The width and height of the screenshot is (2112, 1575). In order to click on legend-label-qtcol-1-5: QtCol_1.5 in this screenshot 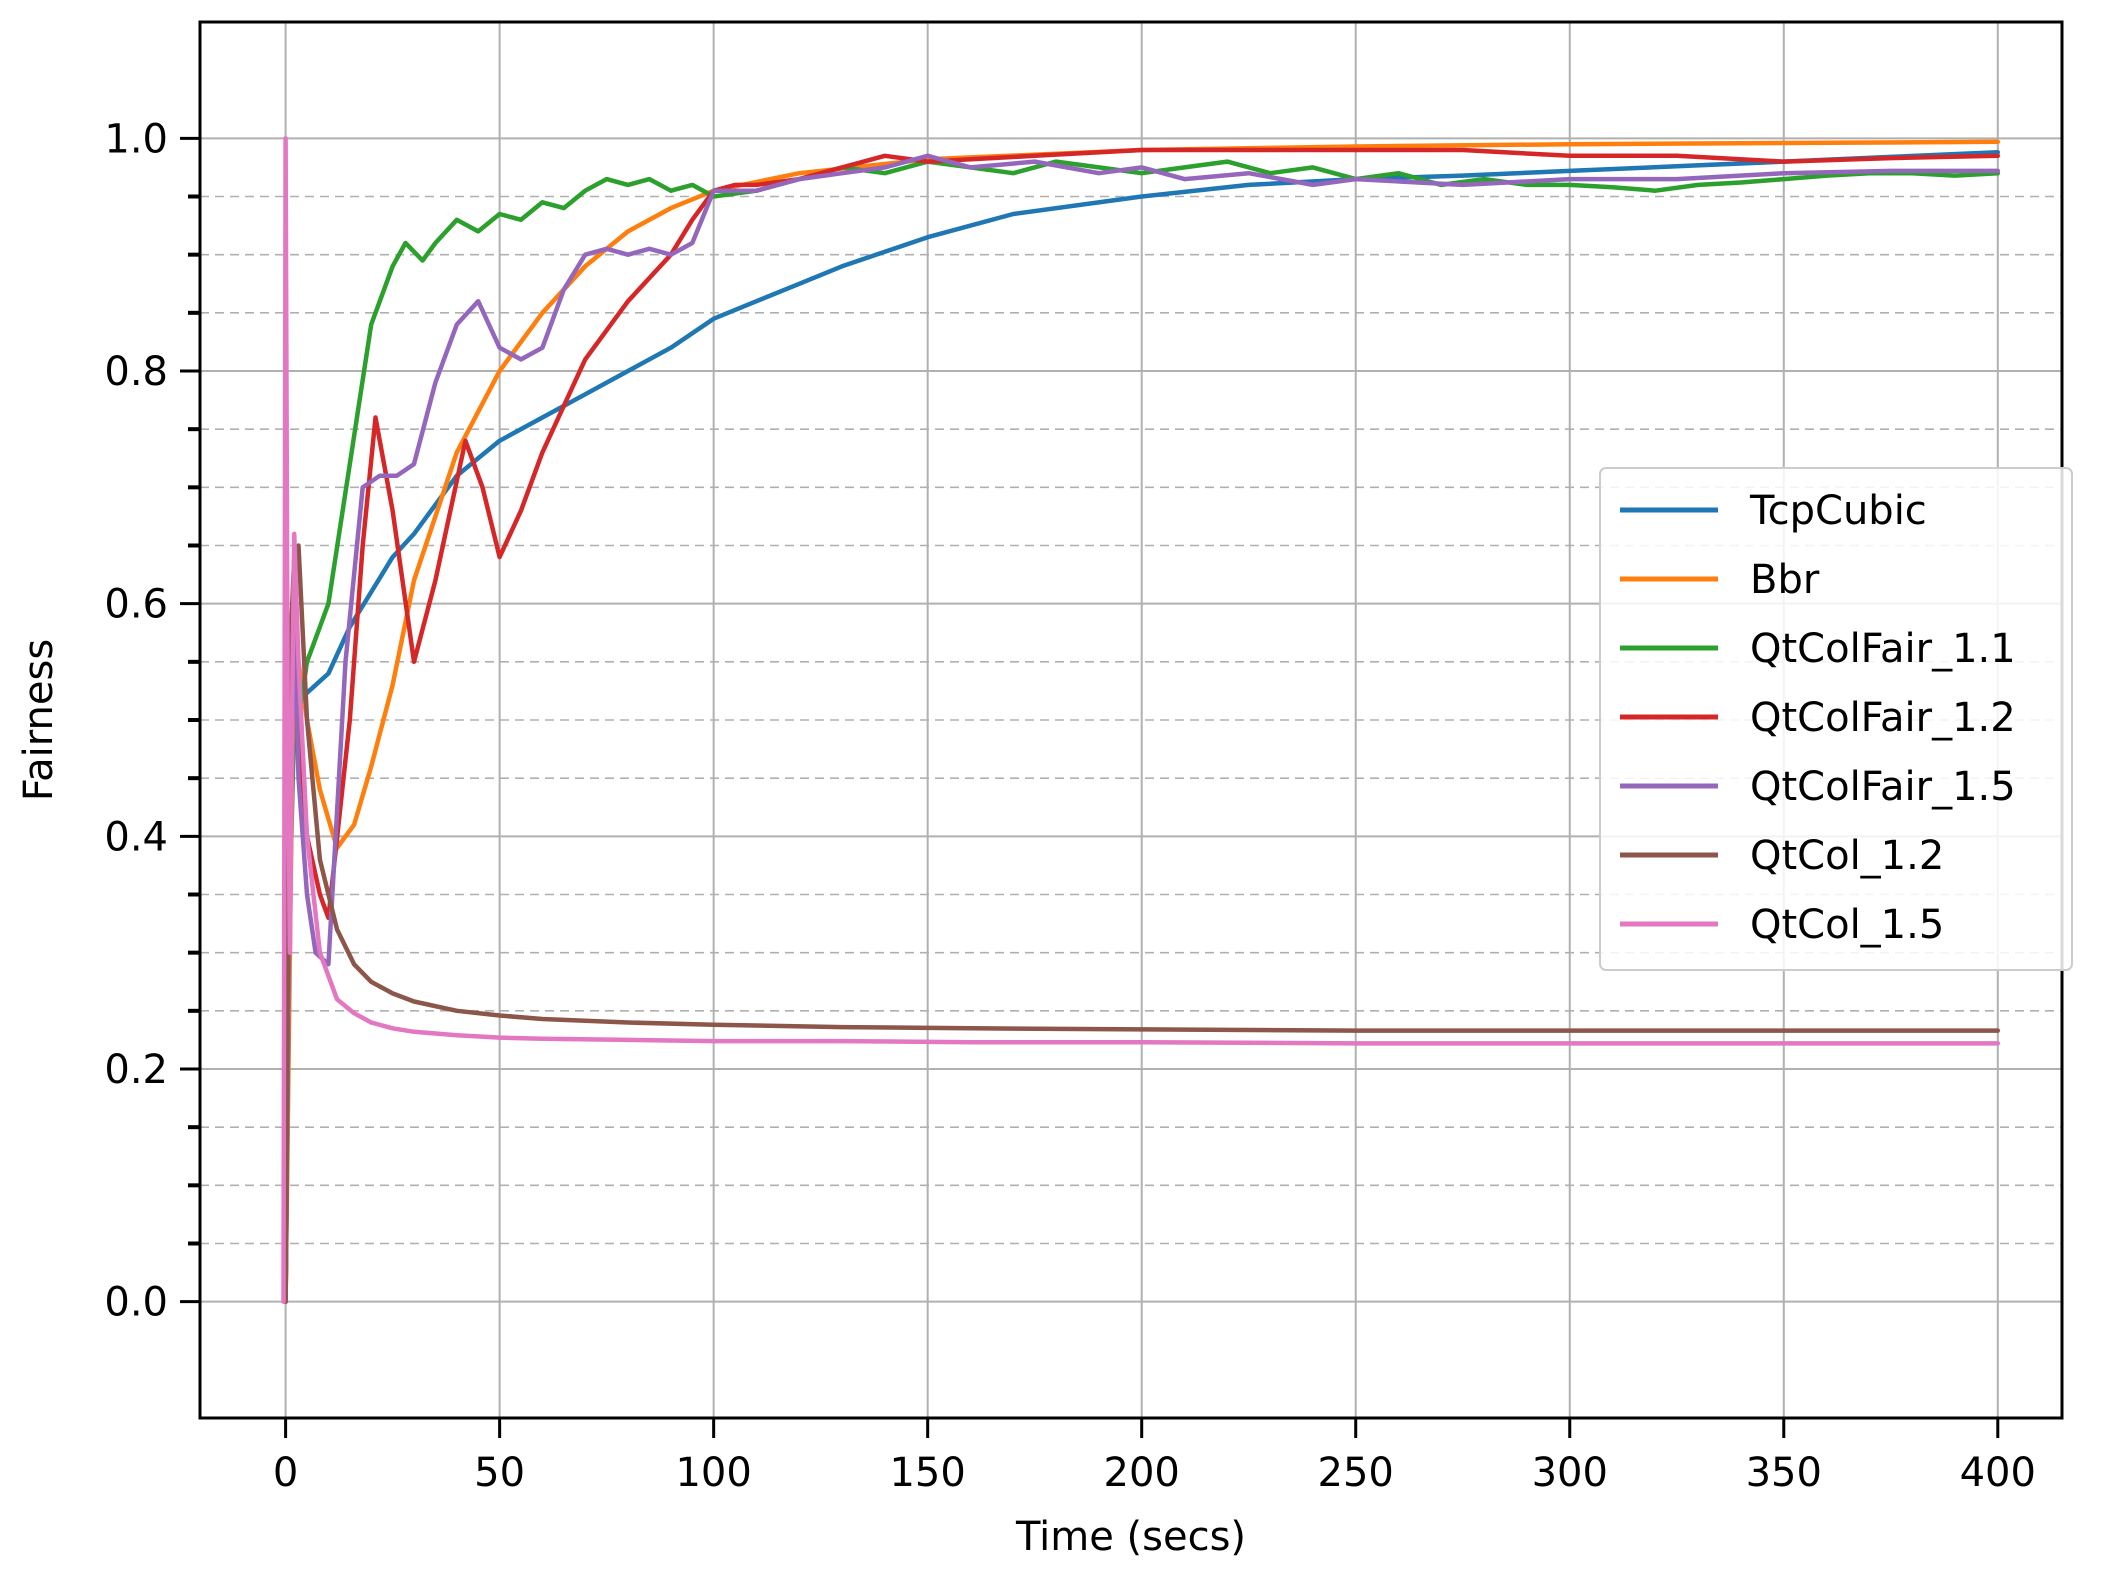, I will do `click(1847, 925)`.